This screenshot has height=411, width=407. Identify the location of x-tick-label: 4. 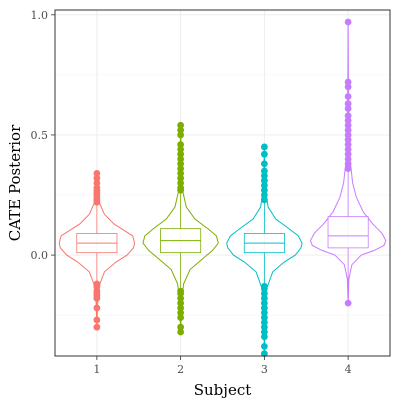
(348, 369).